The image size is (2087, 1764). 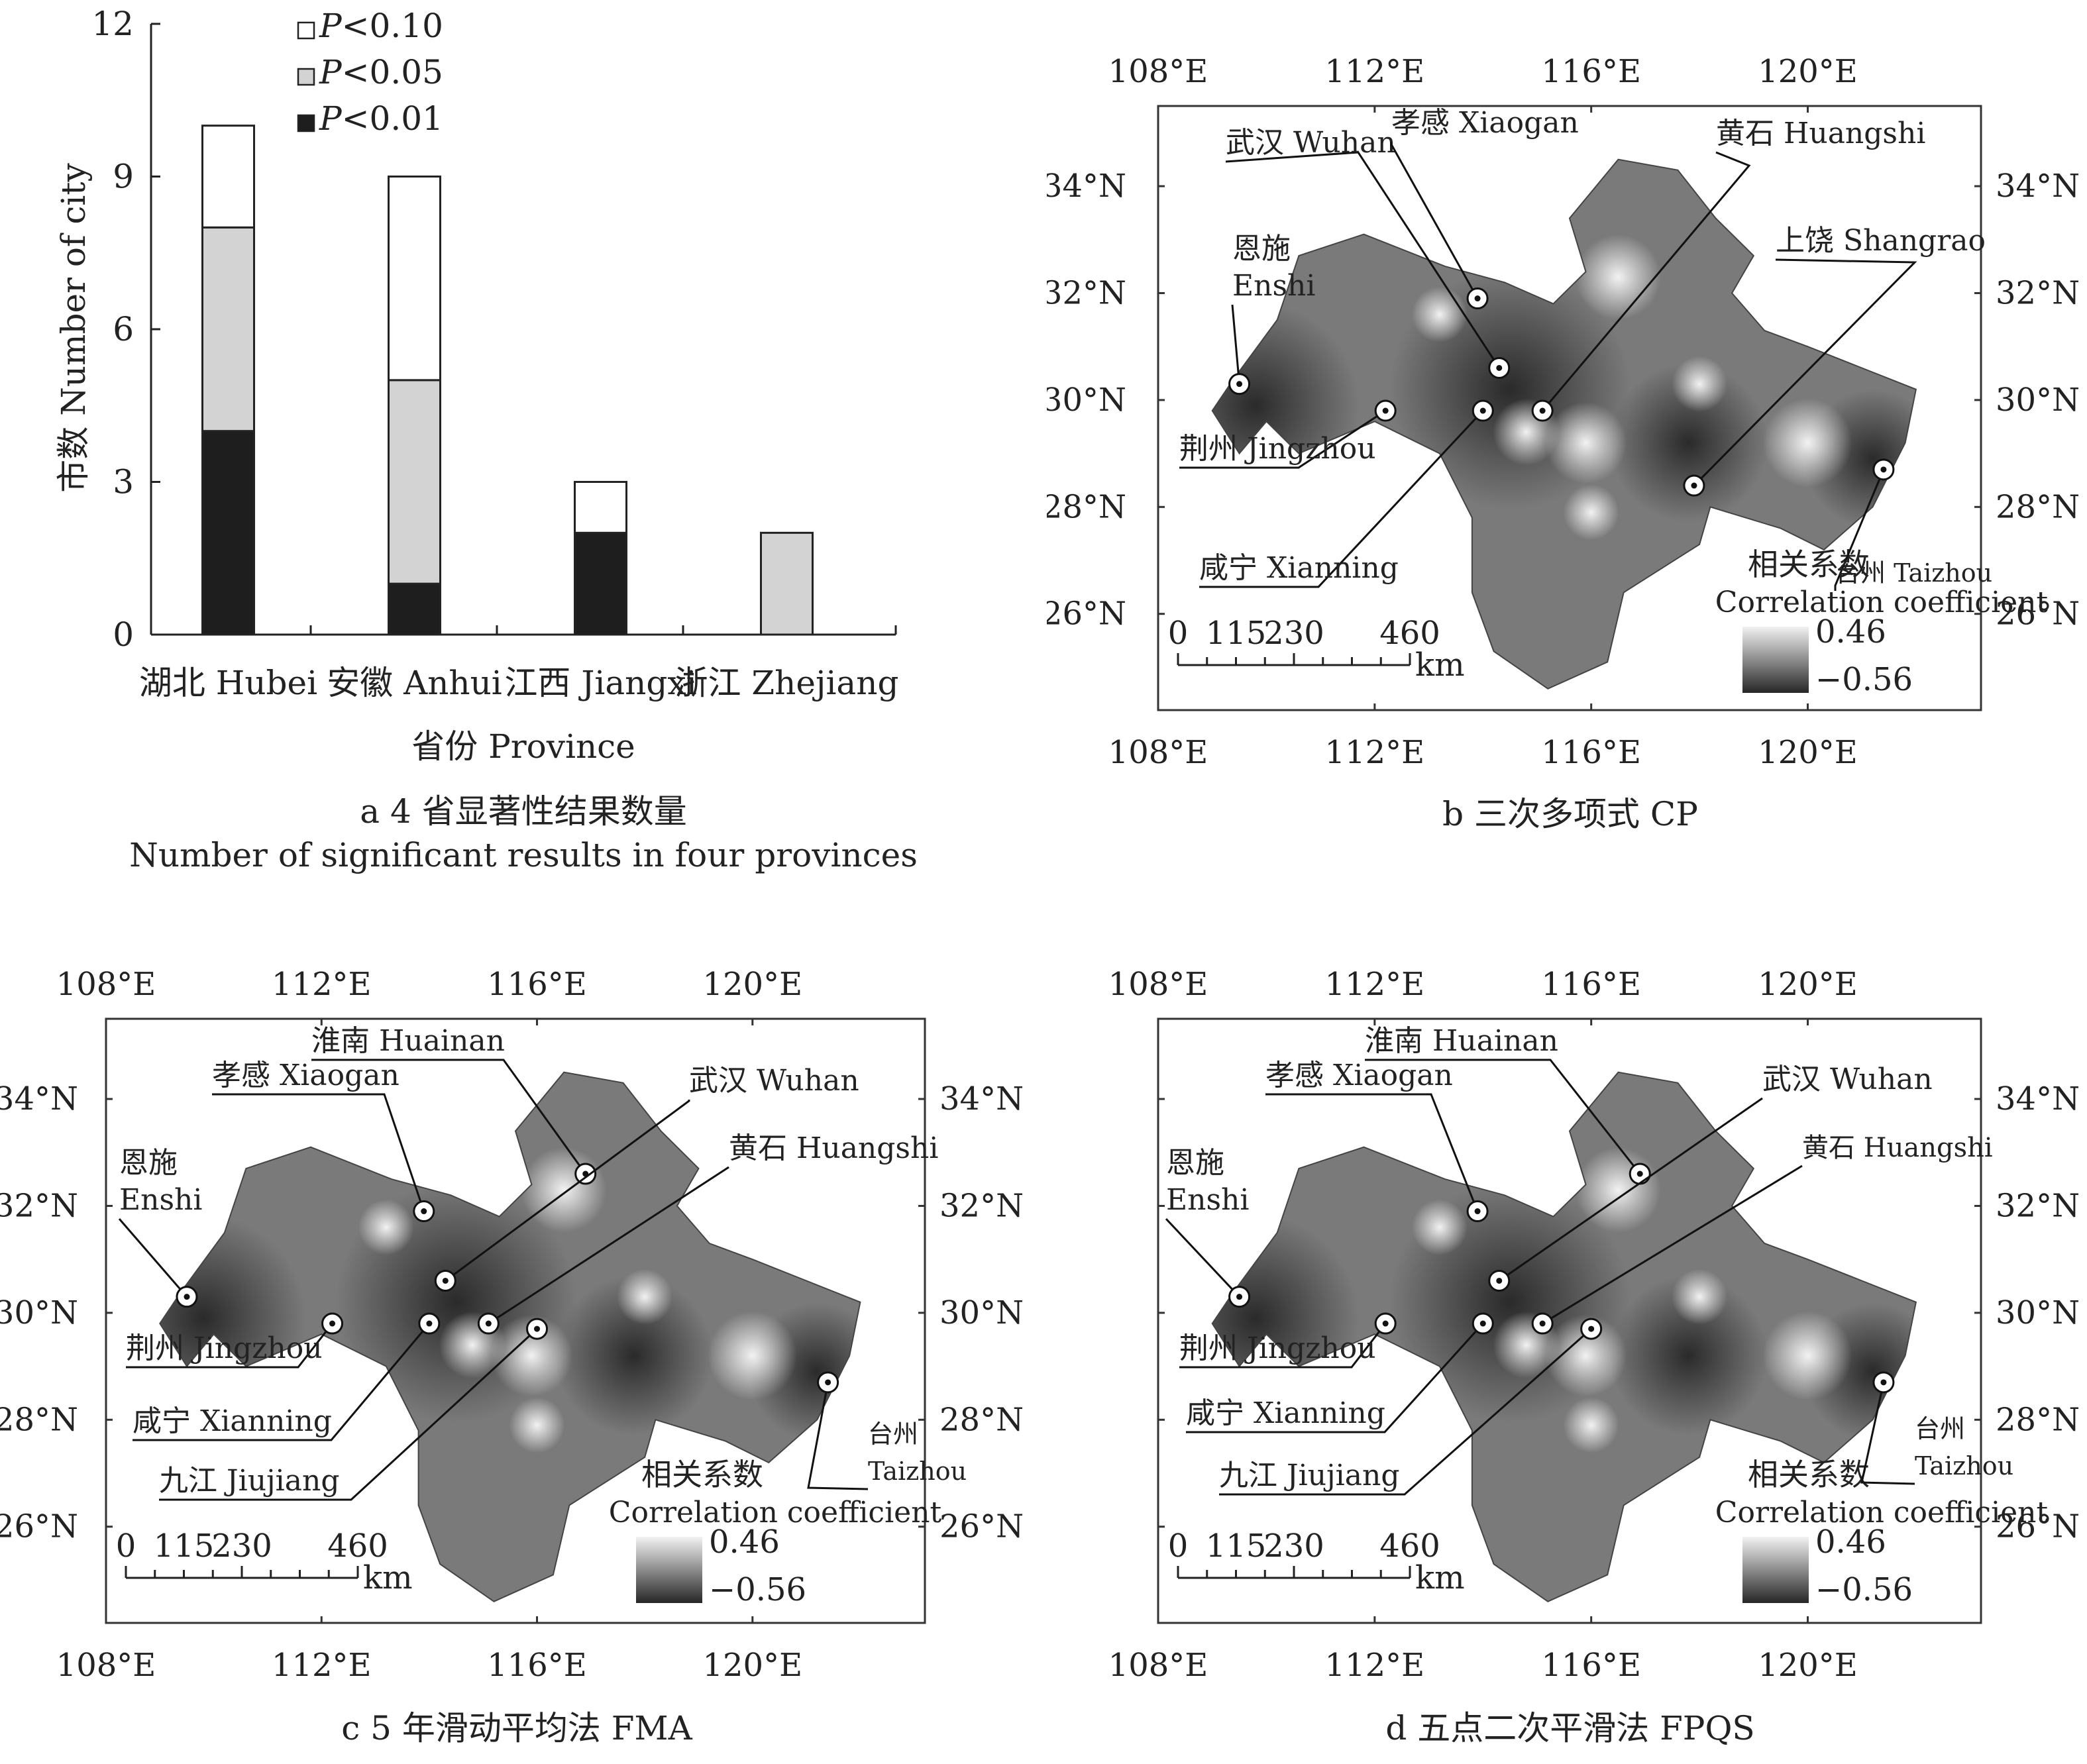 What do you see at coordinates (1179, 633) in the screenshot?
I see `scalebar-label: 0` at bounding box center [1179, 633].